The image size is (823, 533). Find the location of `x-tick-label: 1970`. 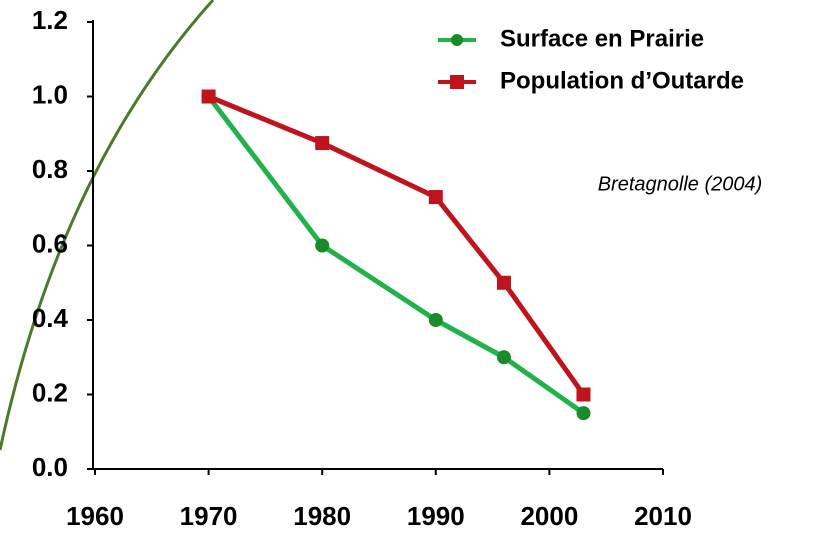

x-tick-label: 1970 is located at coordinates (209, 516).